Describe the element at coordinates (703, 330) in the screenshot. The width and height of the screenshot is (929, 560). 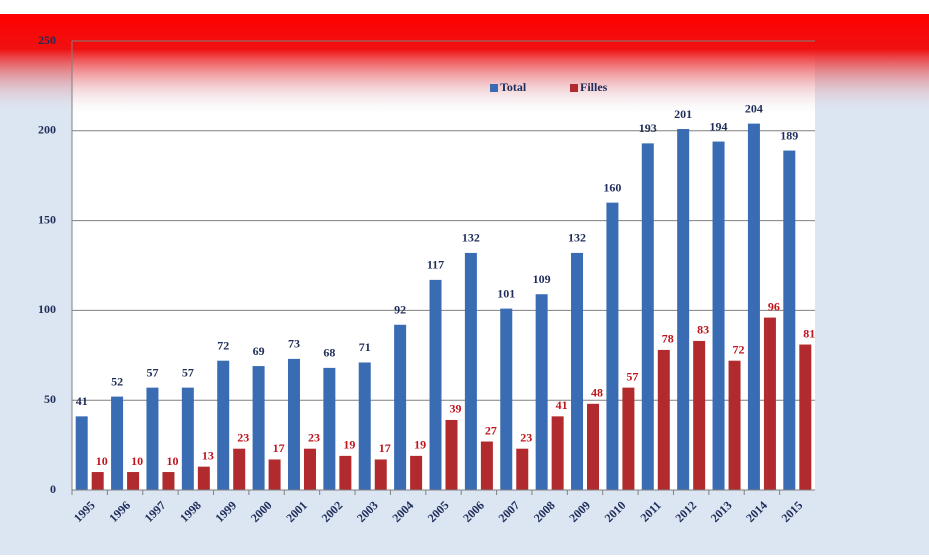
I see `data-label: 83` at that location.